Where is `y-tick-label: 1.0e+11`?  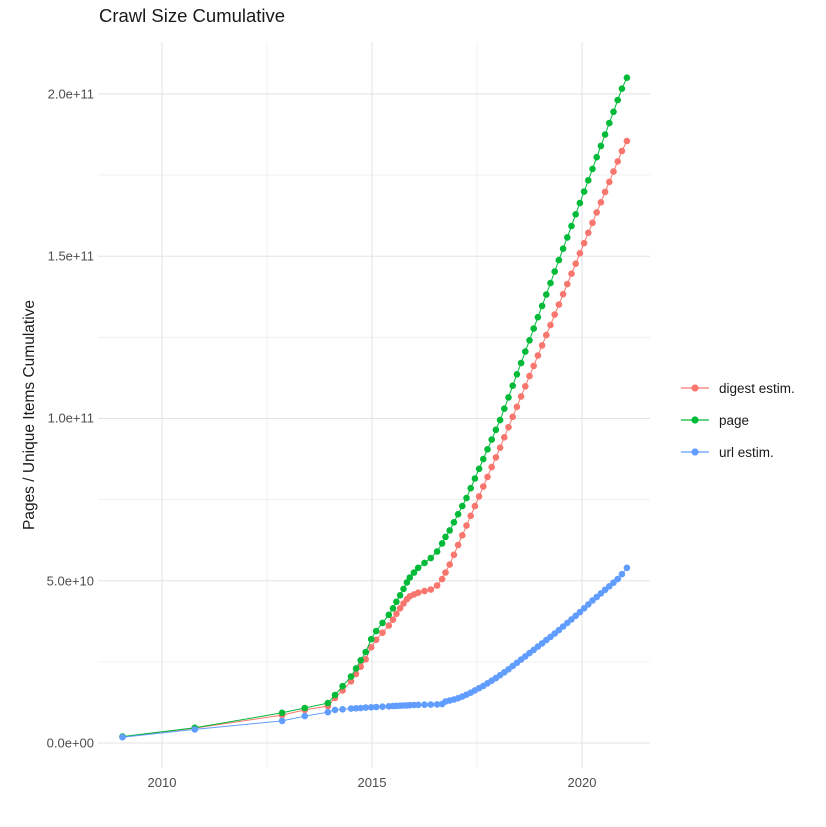 y-tick-label: 1.0e+11 is located at coordinates (70, 418).